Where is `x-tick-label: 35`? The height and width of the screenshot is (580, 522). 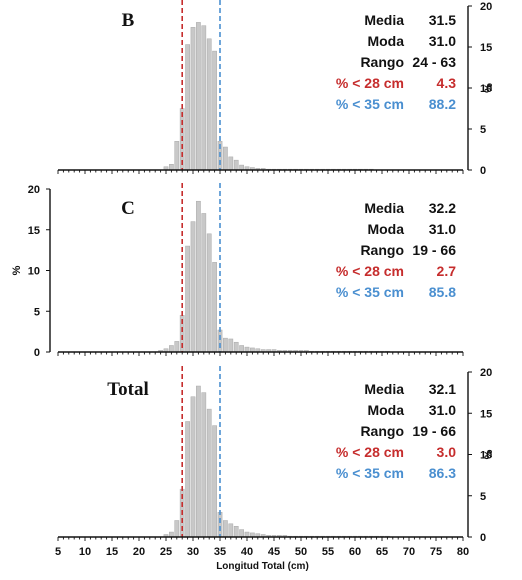
x-tick-label: 35 is located at coordinates (220, 552).